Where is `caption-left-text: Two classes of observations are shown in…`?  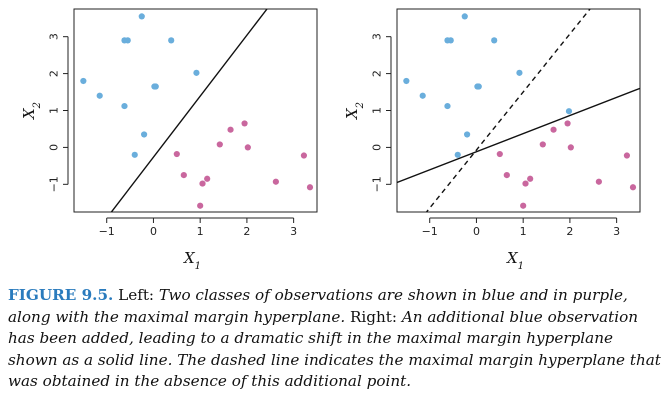
caption-left-text: Two classes of observations are shown in… is located at coordinates (318, 306).